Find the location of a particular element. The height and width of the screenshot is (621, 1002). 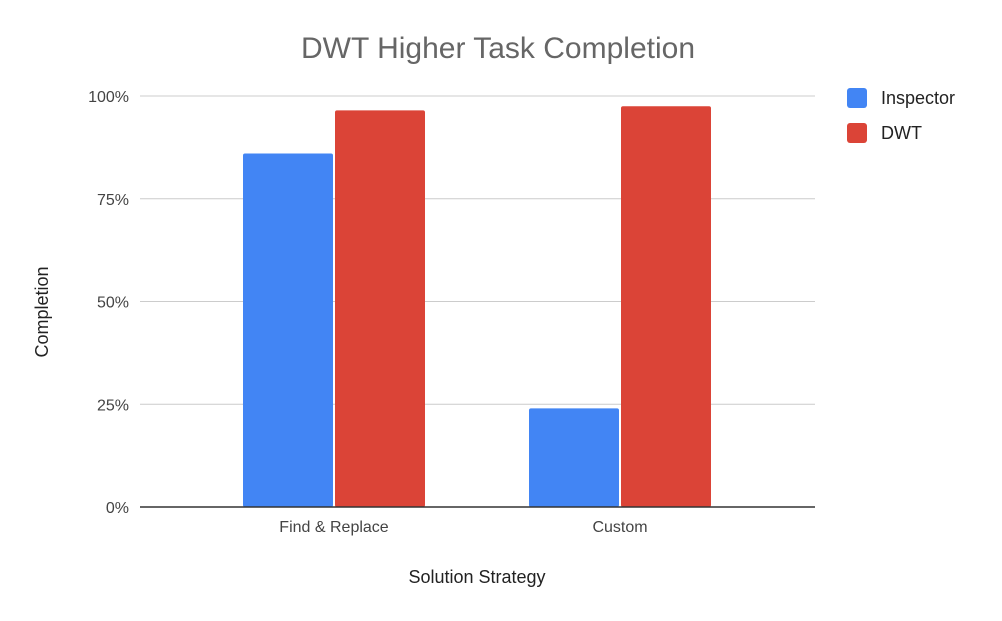

legend-label-inspector: Inspector is located at coordinates (918, 98).